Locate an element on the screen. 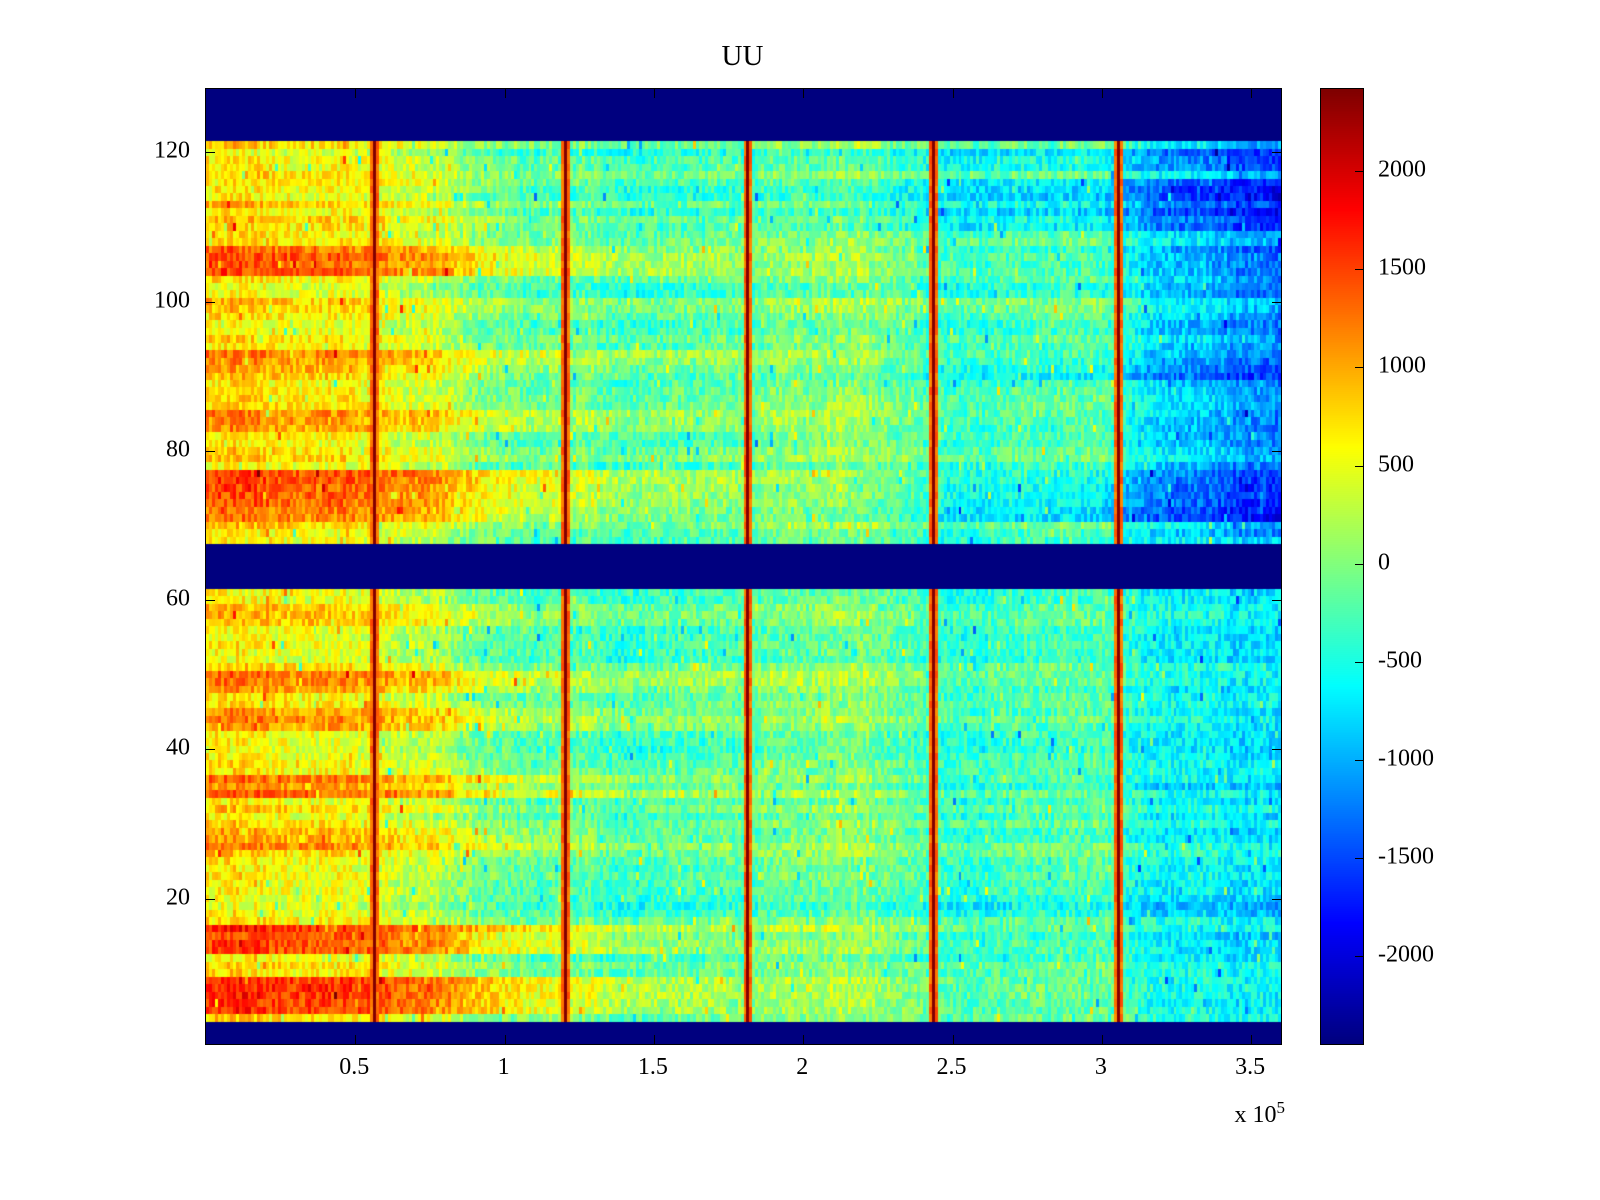 This screenshot has width=1600, height=1200. x-tick-label: 1.5 is located at coordinates (652, 1067).